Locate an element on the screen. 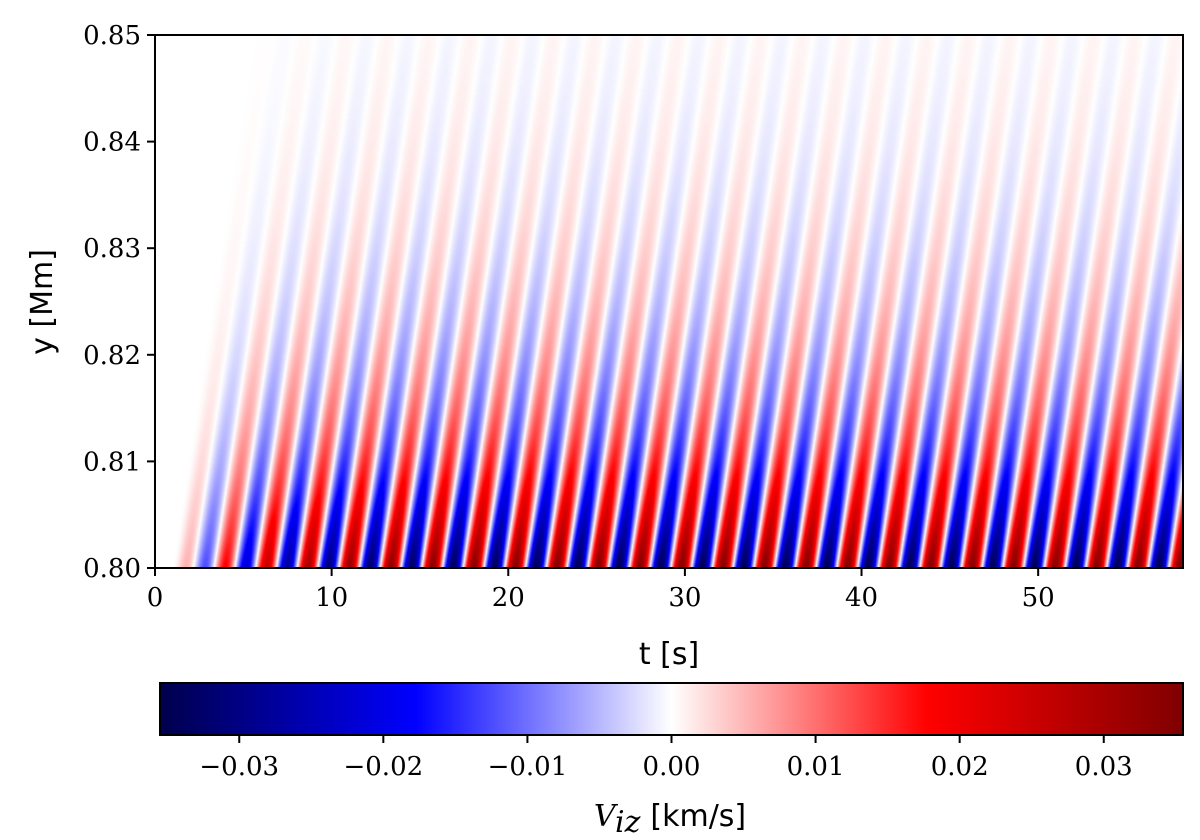 The image size is (1200, 840). x-tick-label: 0 is located at coordinates (155, 598).